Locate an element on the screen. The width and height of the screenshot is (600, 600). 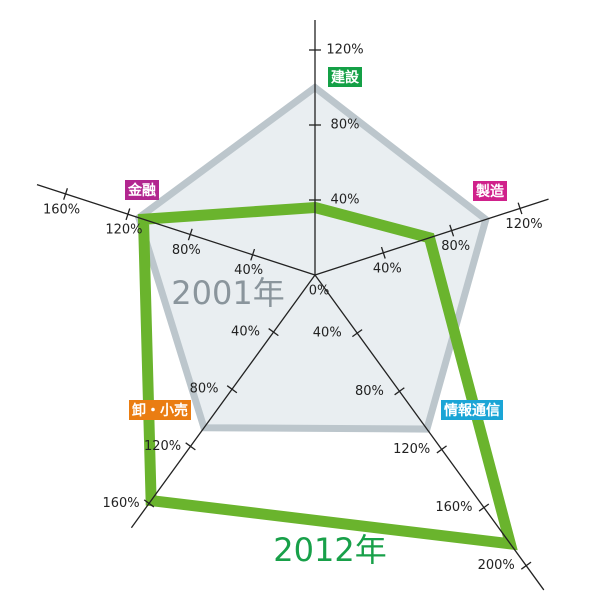
category-label: 建設 is located at coordinates (345, 77).